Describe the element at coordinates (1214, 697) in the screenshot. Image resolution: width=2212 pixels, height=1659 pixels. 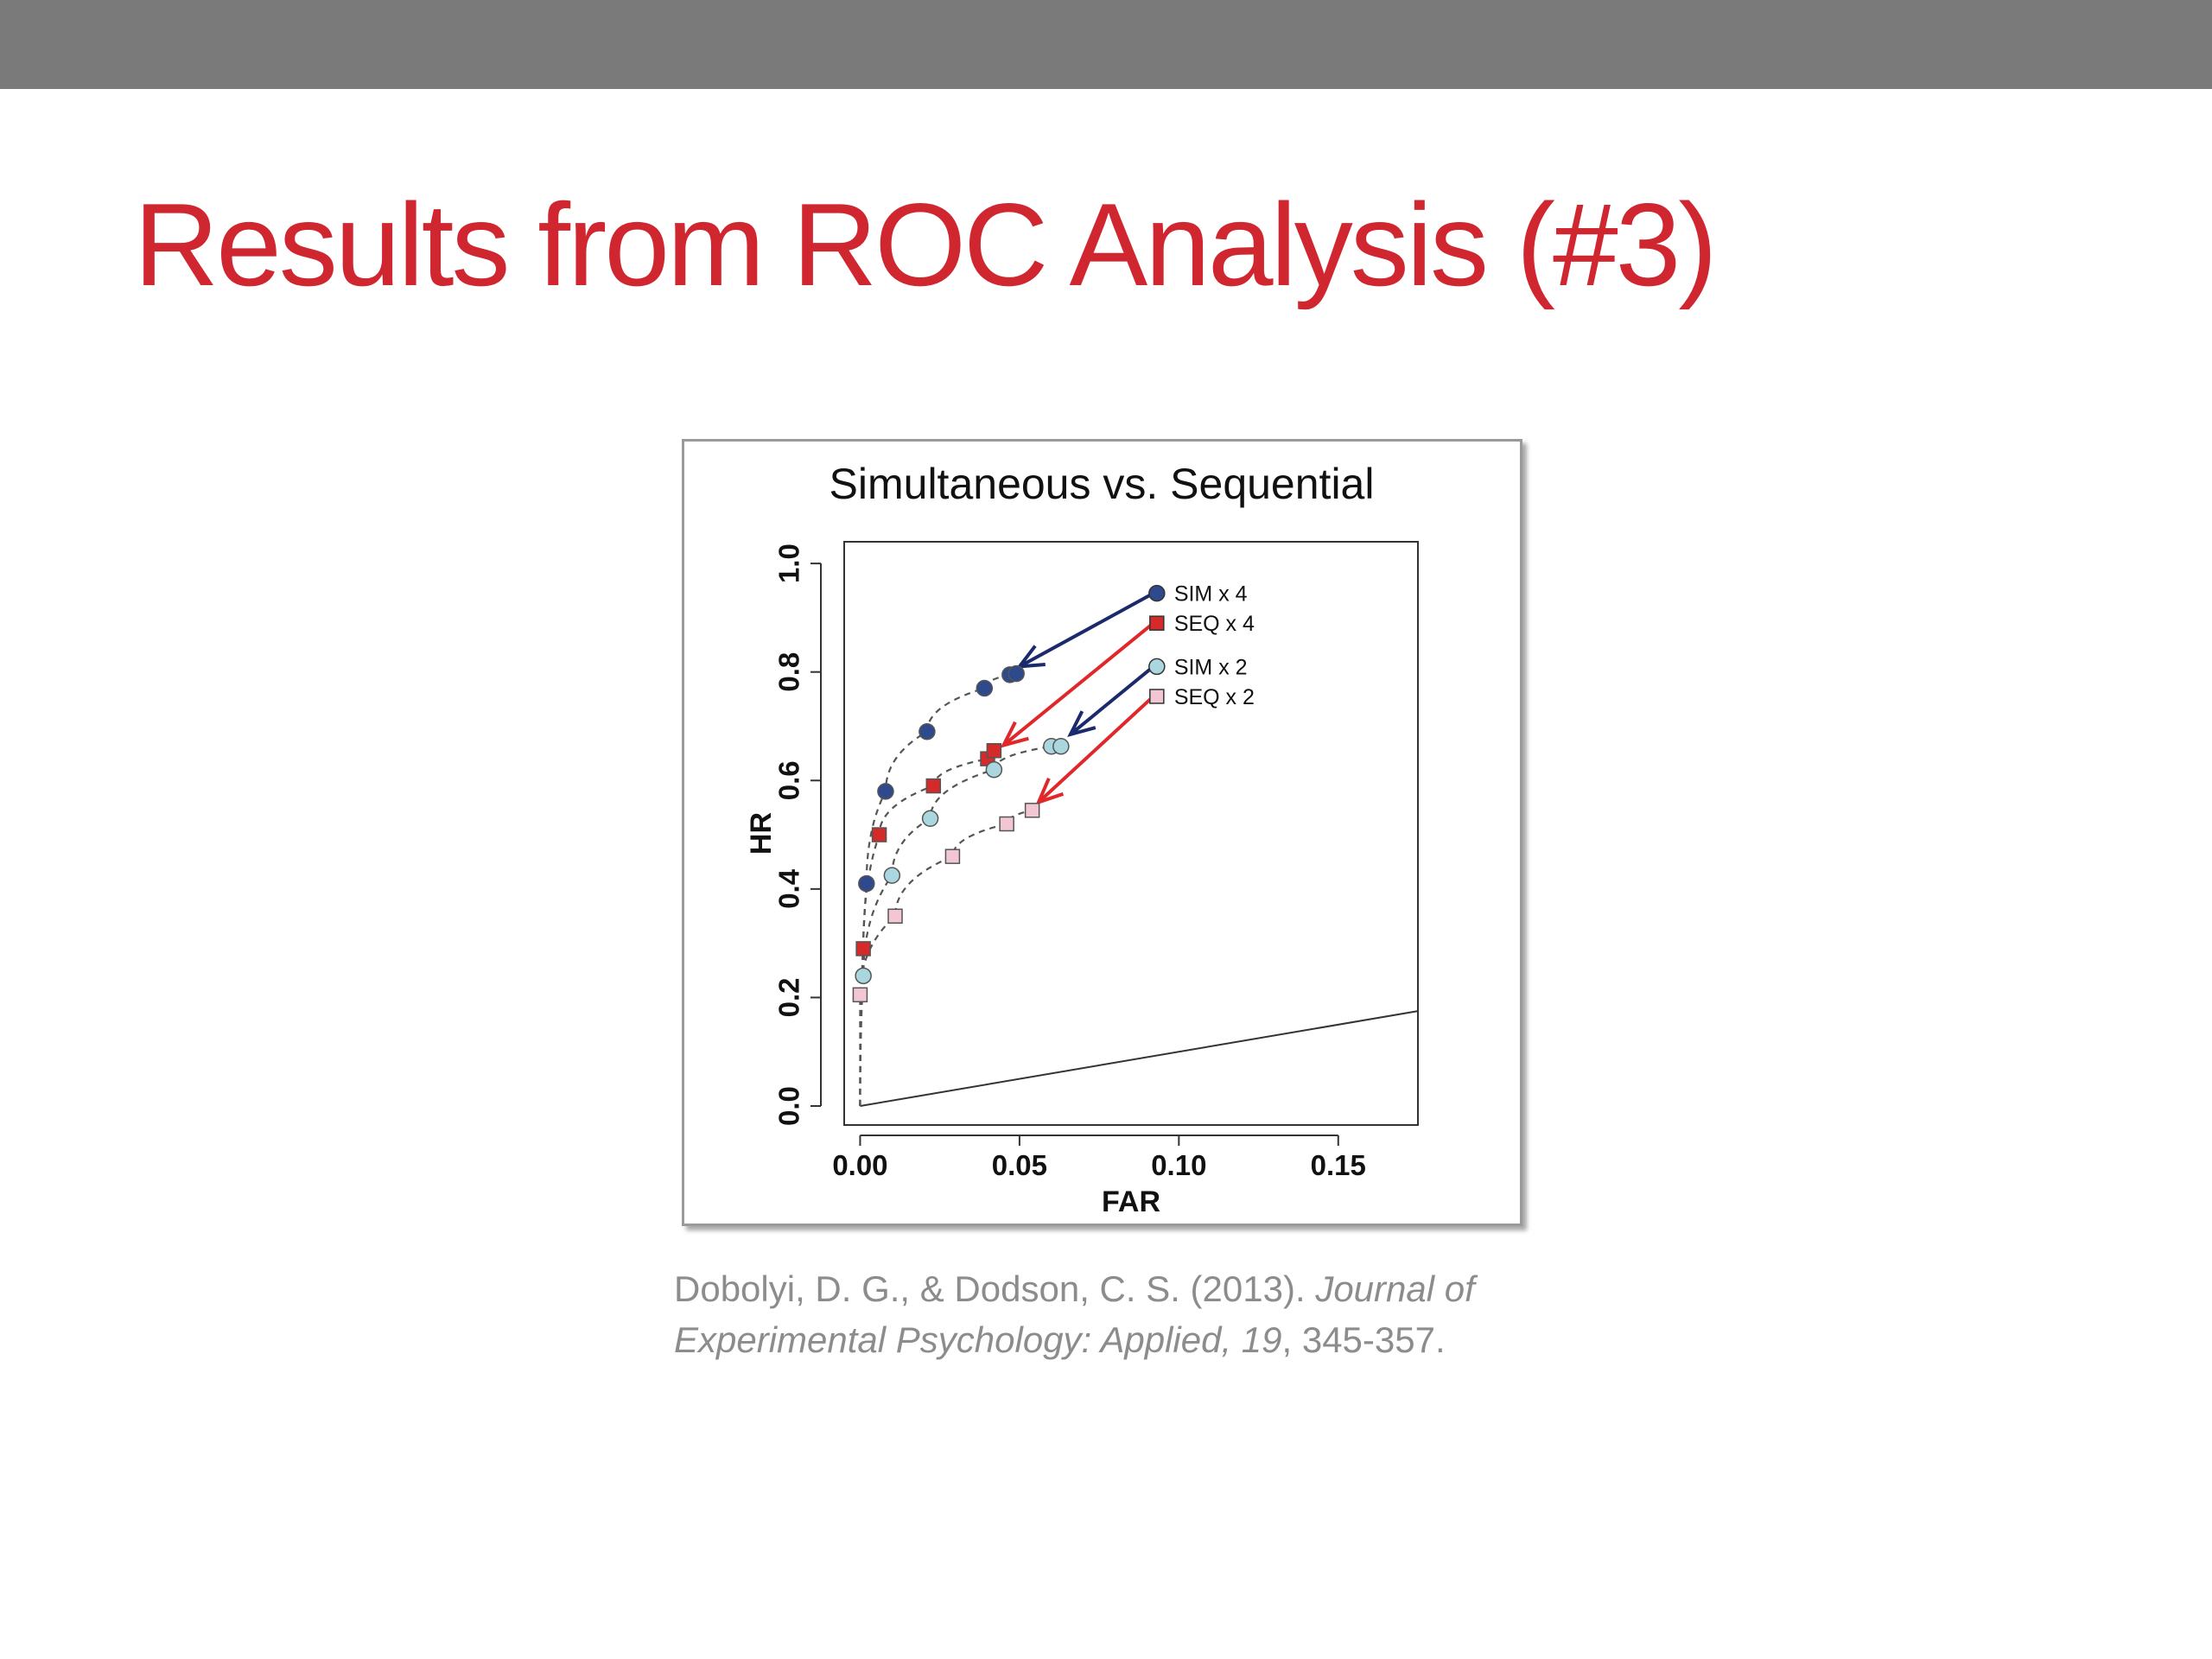
I see `legend-label: SEQ x 2` at that location.